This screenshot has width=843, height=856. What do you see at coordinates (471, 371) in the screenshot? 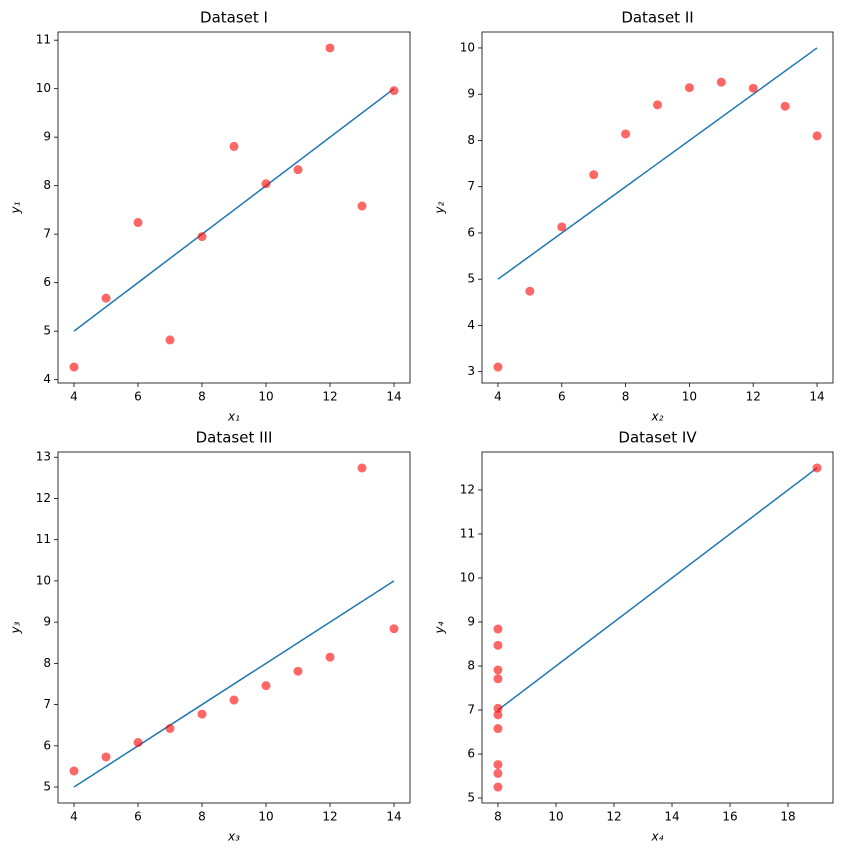
I see `y-tick-label: 3` at bounding box center [471, 371].